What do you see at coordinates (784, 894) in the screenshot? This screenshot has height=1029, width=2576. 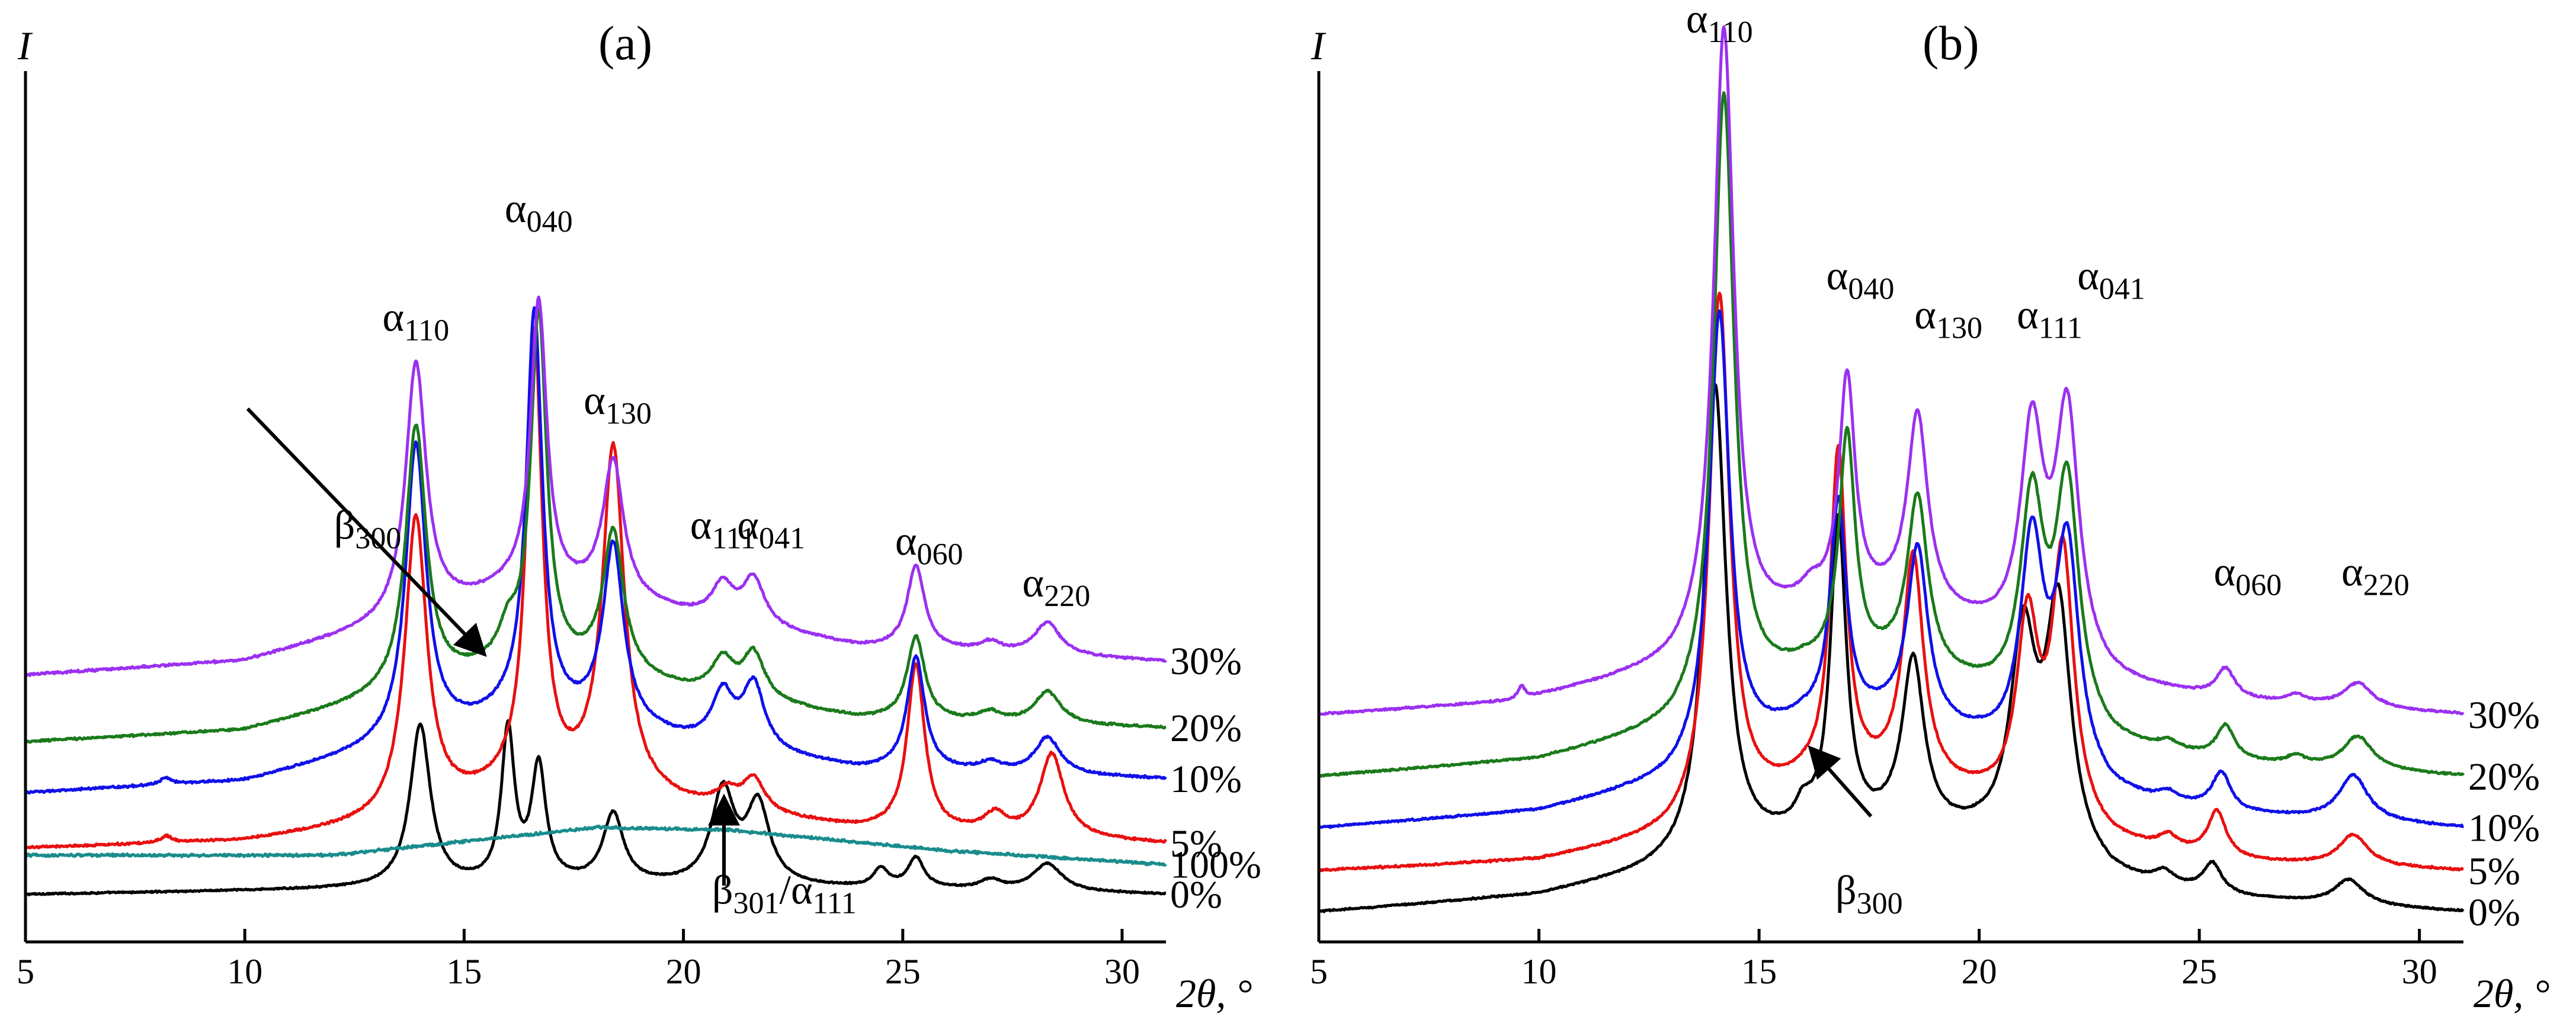 I see `peak-label-β301: β301/α111` at bounding box center [784, 894].